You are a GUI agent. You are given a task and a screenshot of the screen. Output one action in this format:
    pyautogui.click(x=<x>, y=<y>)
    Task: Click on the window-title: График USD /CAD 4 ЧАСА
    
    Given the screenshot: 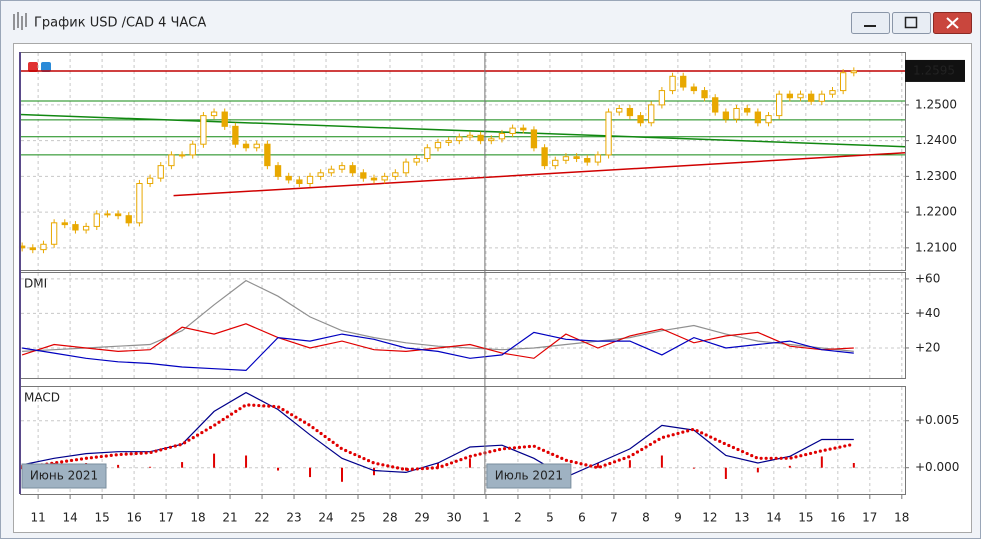 What is the action you would take?
    pyautogui.click(x=120, y=23)
    